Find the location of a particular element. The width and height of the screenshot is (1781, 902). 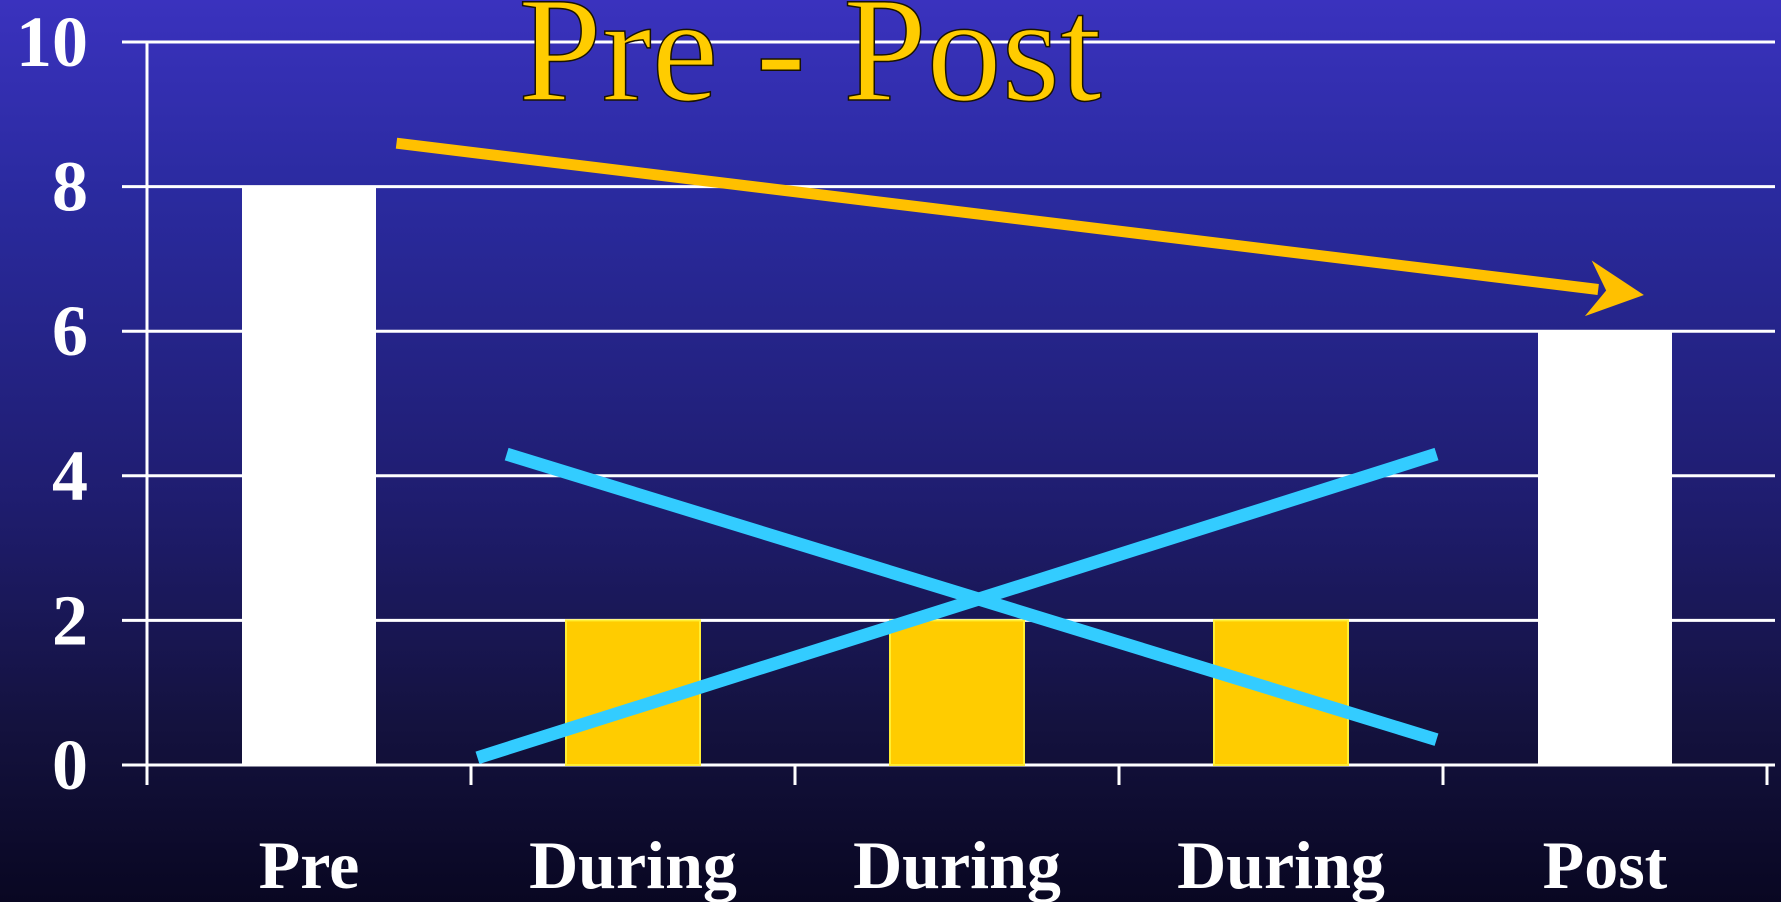

trend-arrow-head is located at coordinates (1614, 288).